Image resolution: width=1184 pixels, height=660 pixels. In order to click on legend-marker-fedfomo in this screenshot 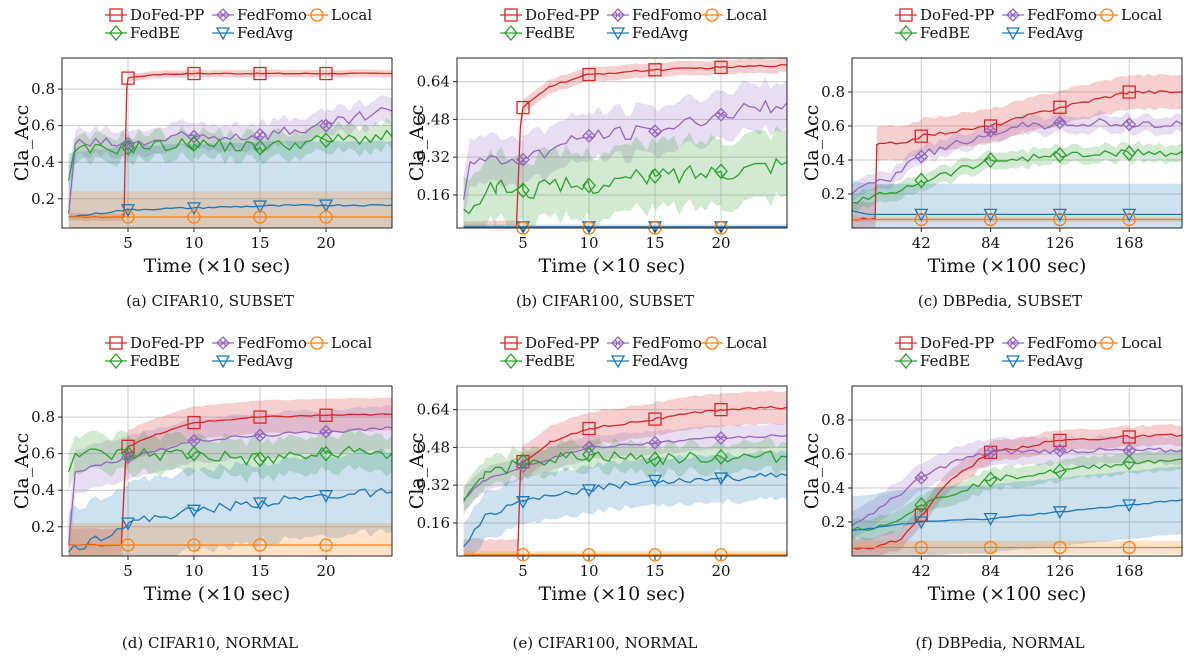, I will do `click(1013, 15)`.